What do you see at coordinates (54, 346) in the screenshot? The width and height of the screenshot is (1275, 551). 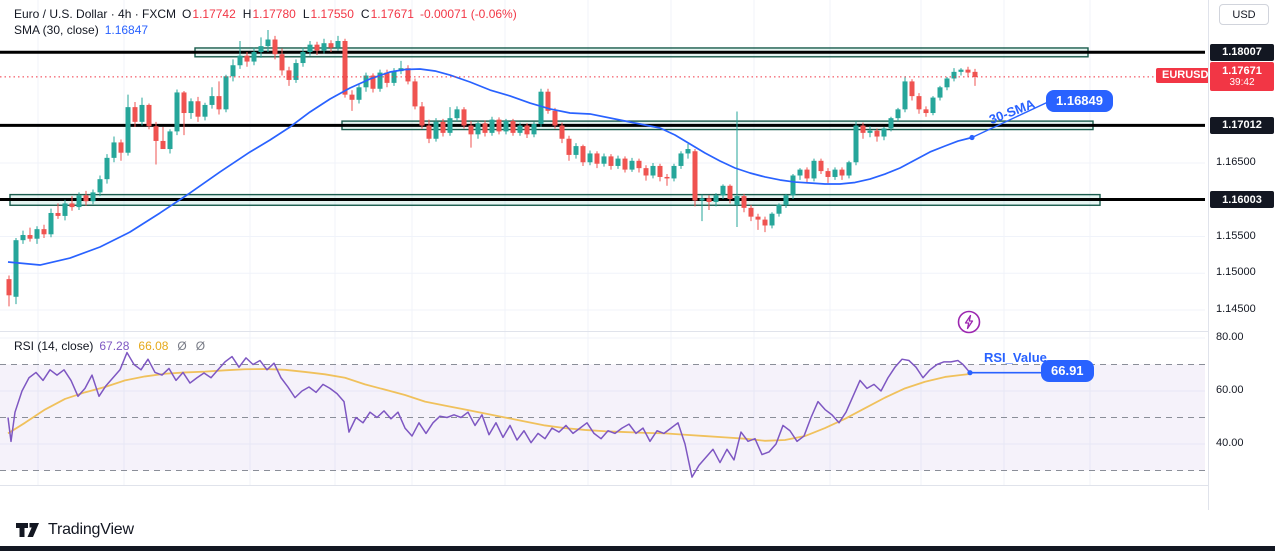 I see `rsi-legend-label: RSI (14, close)` at bounding box center [54, 346].